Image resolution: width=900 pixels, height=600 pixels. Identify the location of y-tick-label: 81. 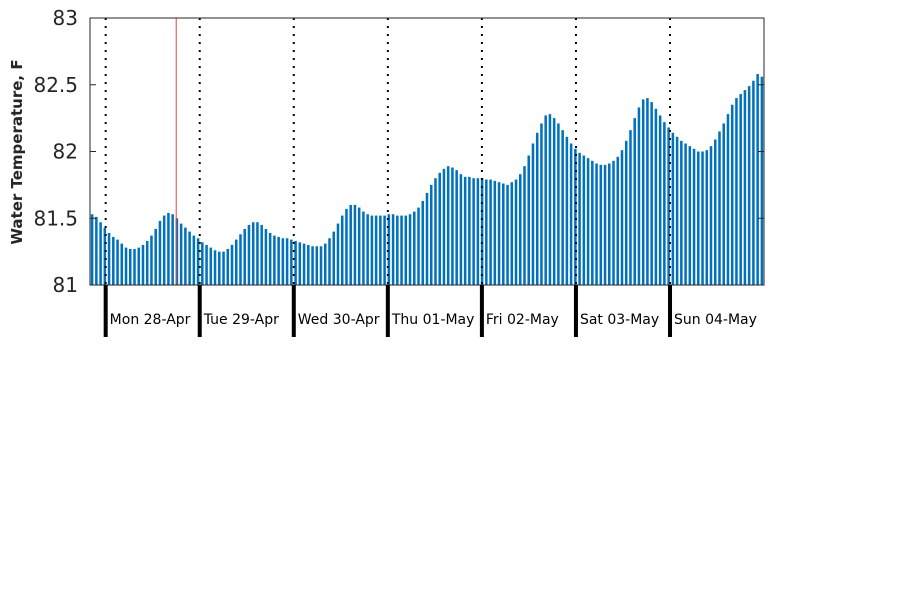
(65, 285).